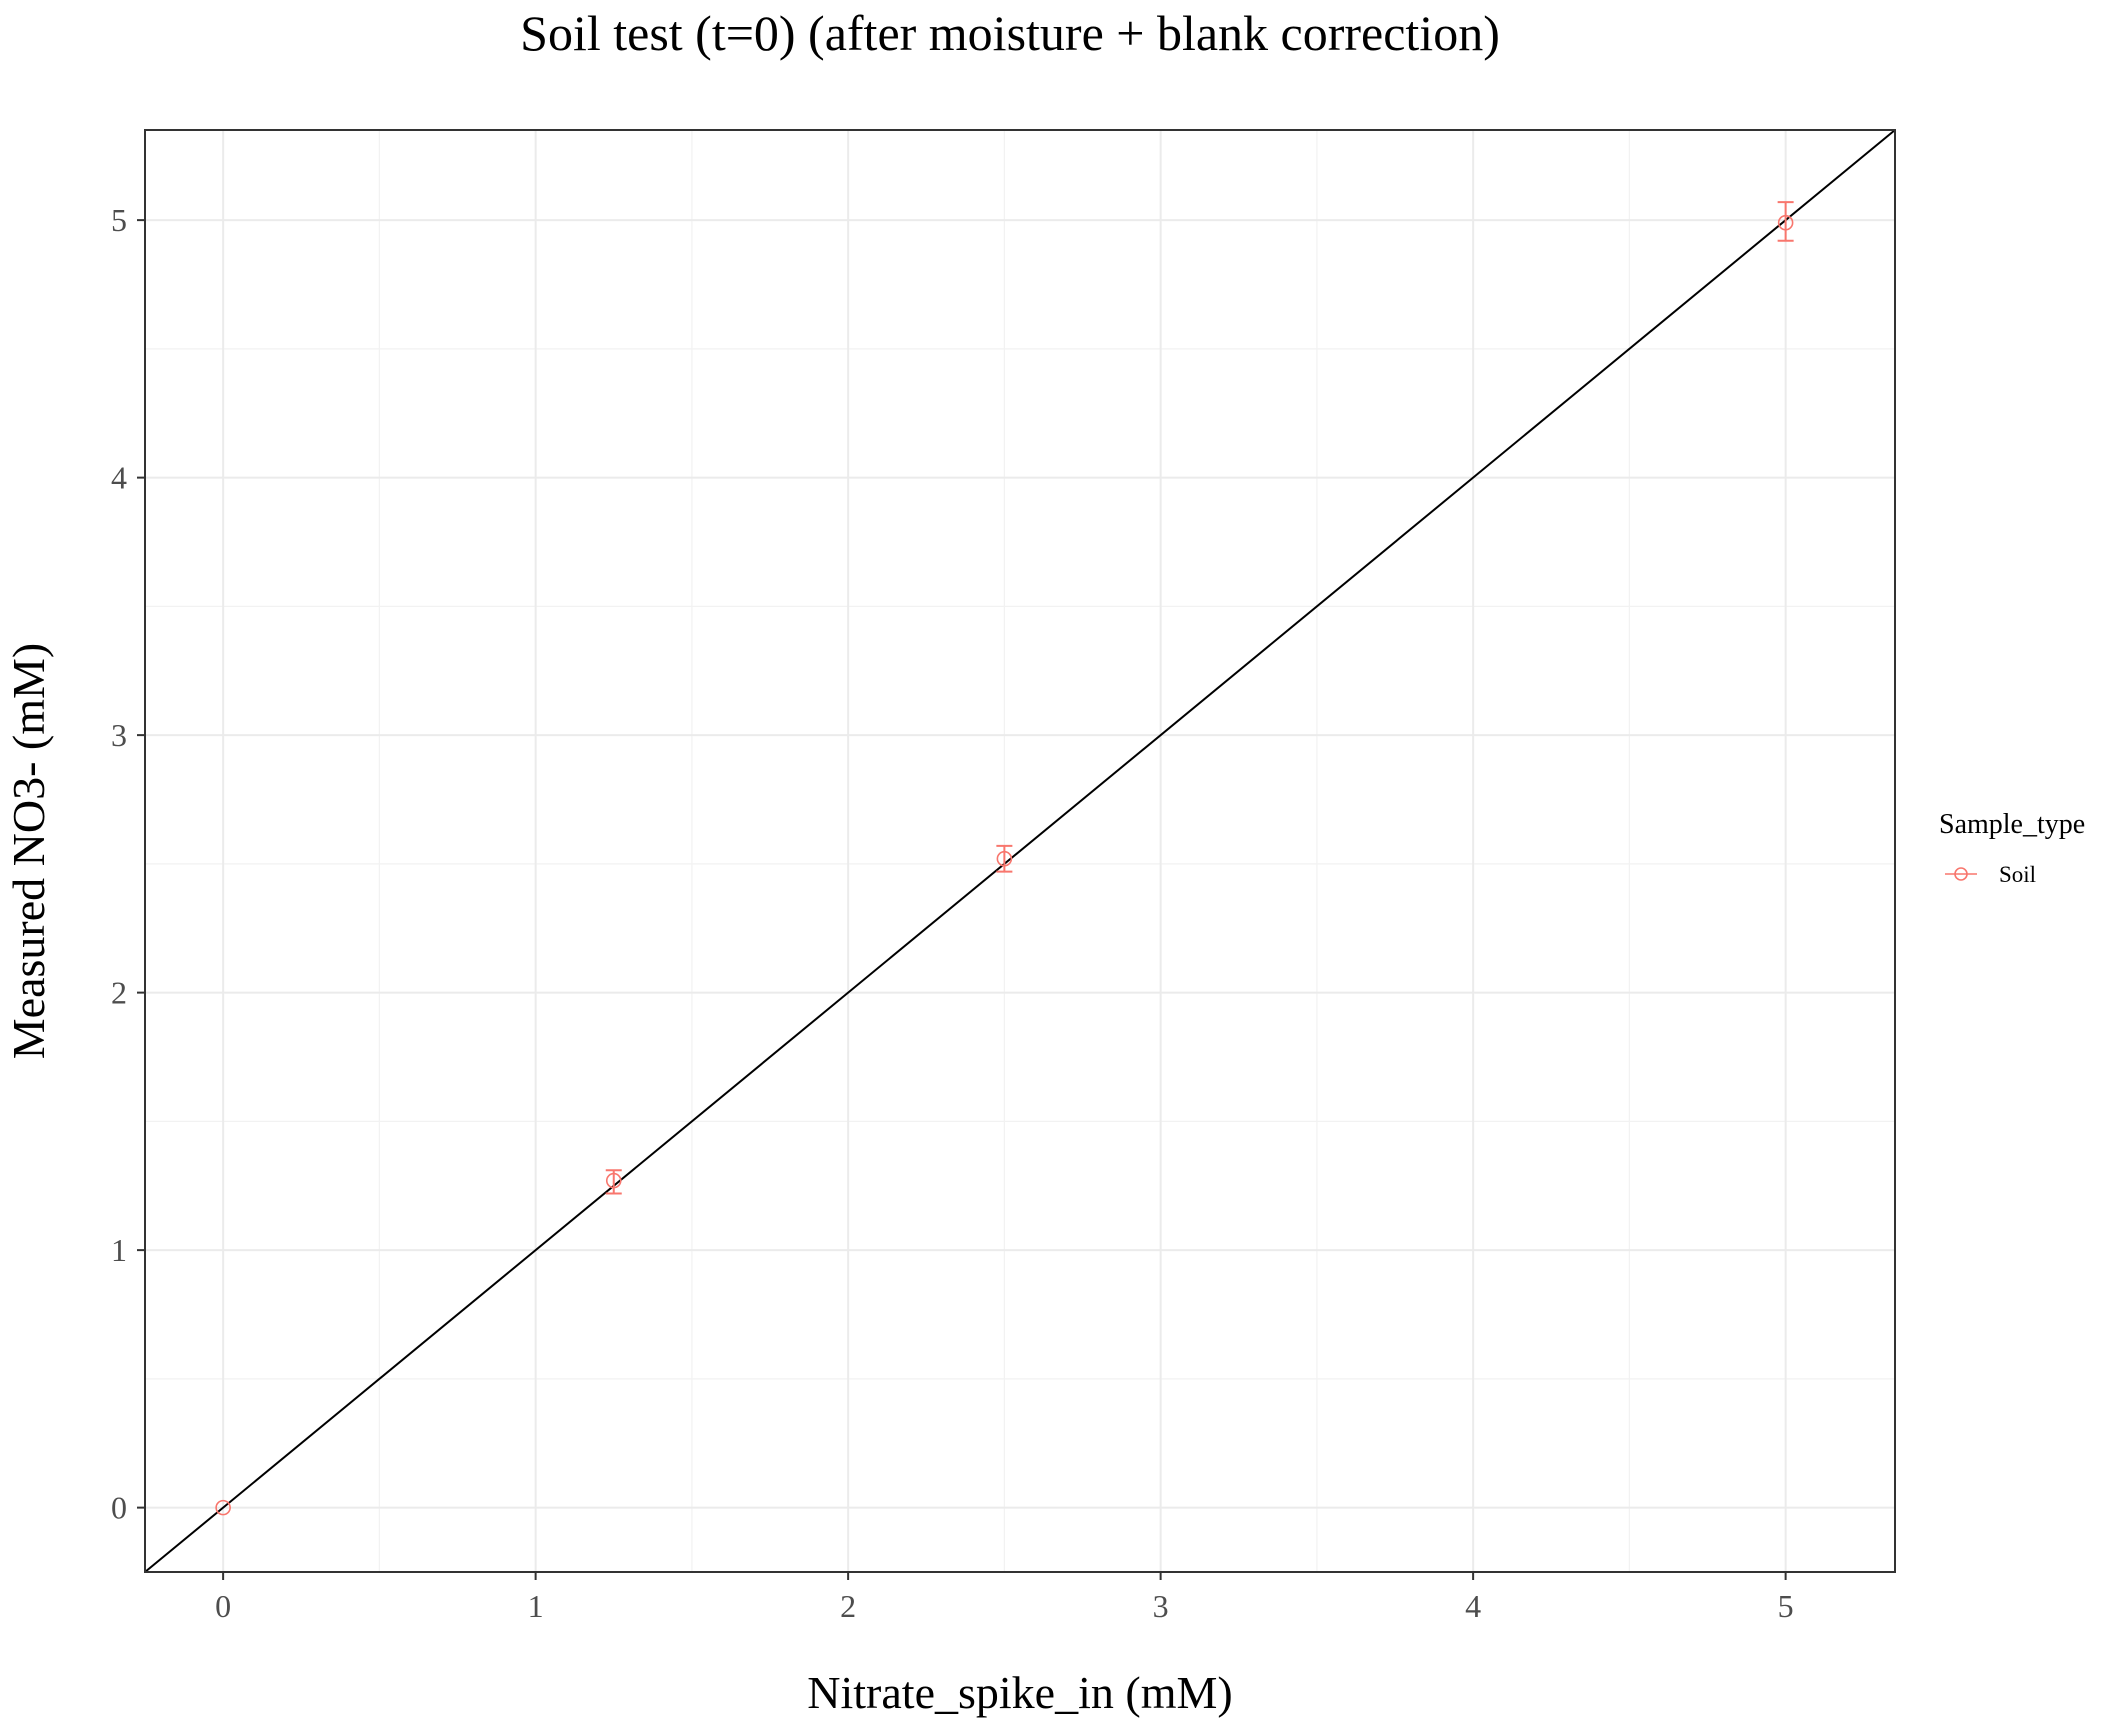 This screenshot has width=2112, height=1728. I want to click on legend: Sample_type Soil, so click(2012, 848).